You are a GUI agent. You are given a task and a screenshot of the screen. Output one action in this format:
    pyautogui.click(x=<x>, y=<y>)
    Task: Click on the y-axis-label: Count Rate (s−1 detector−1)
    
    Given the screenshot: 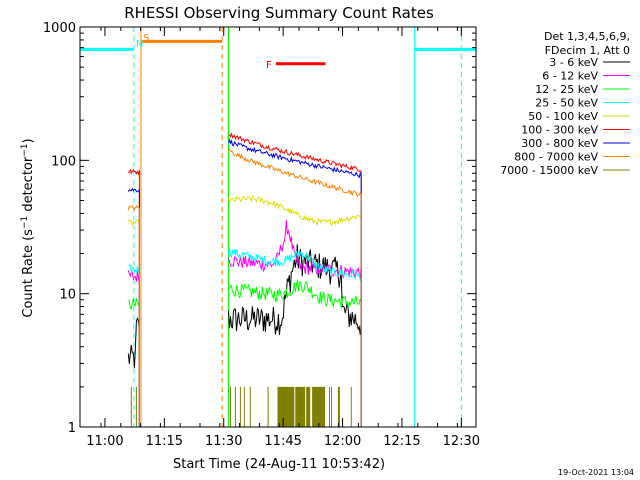 What is the action you would take?
    pyautogui.click(x=28, y=227)
    